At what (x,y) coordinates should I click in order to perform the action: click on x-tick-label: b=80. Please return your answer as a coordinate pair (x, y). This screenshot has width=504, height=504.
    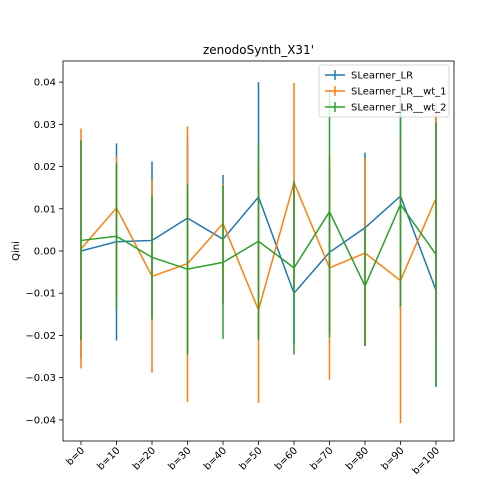
    Looking at the image, I should click on (357, 458).